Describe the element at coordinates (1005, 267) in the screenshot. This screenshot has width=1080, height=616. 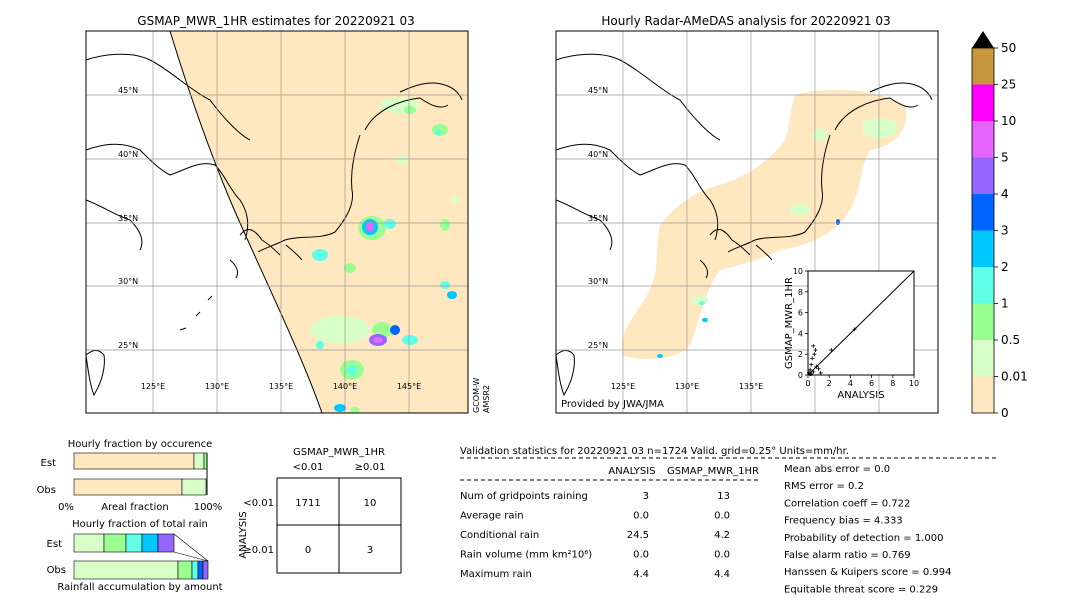
I see `colorbar-label: 2` at that location.